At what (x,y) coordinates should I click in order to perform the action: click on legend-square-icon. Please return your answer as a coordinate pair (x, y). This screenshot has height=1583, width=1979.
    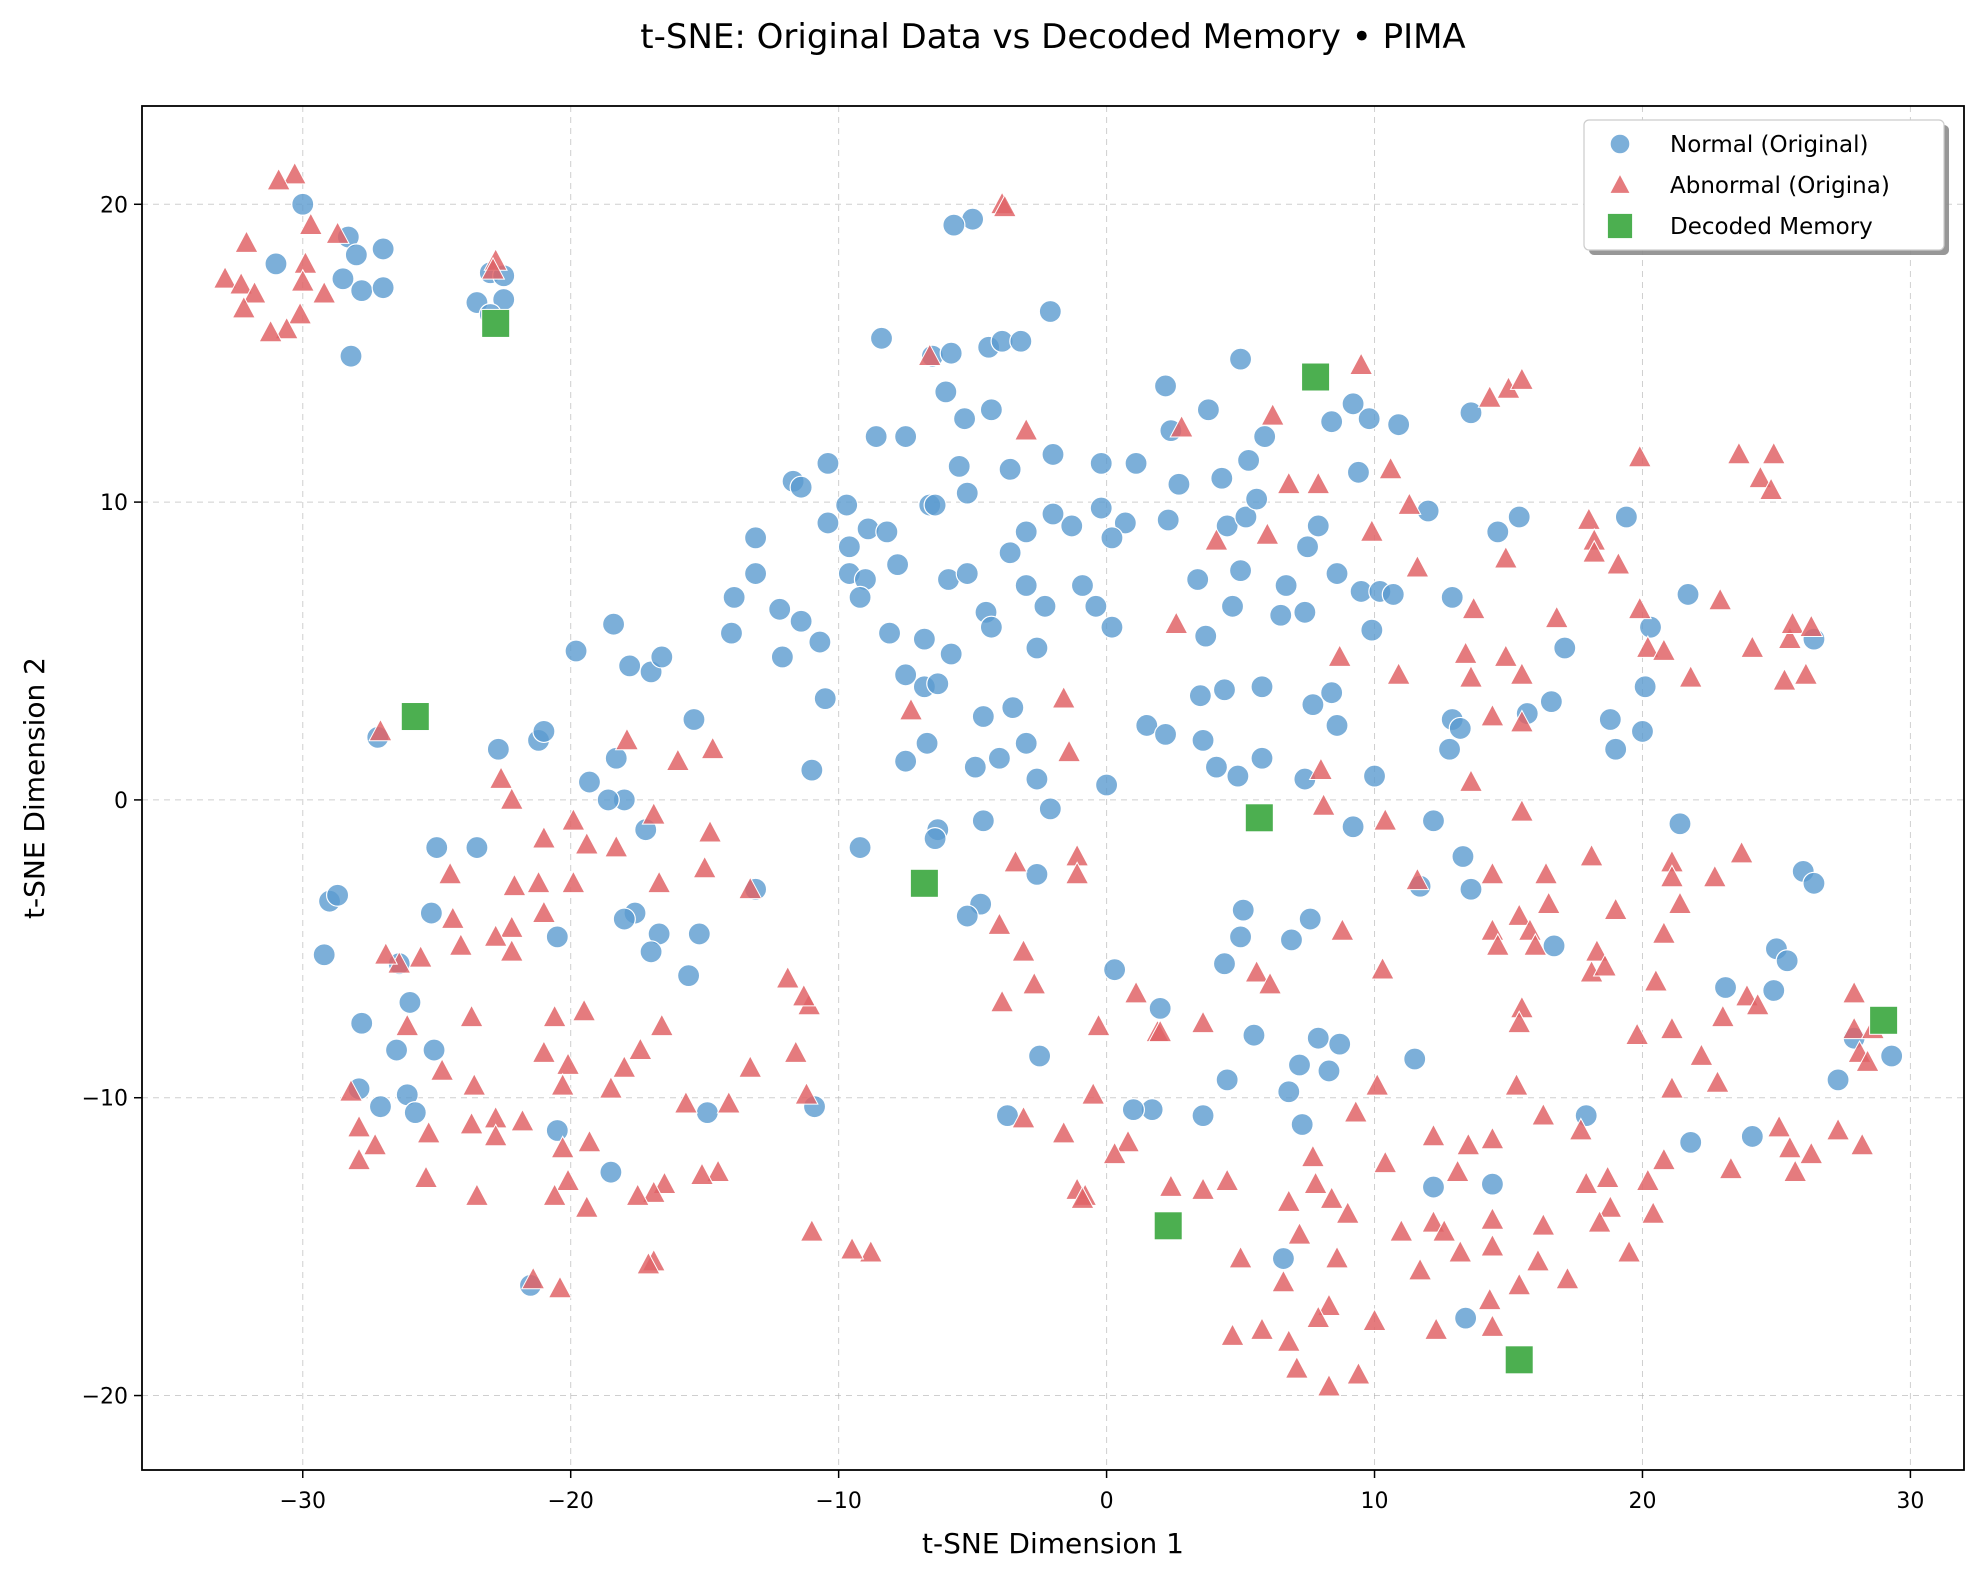
    Looking at the image, I should click on (1620, 226).